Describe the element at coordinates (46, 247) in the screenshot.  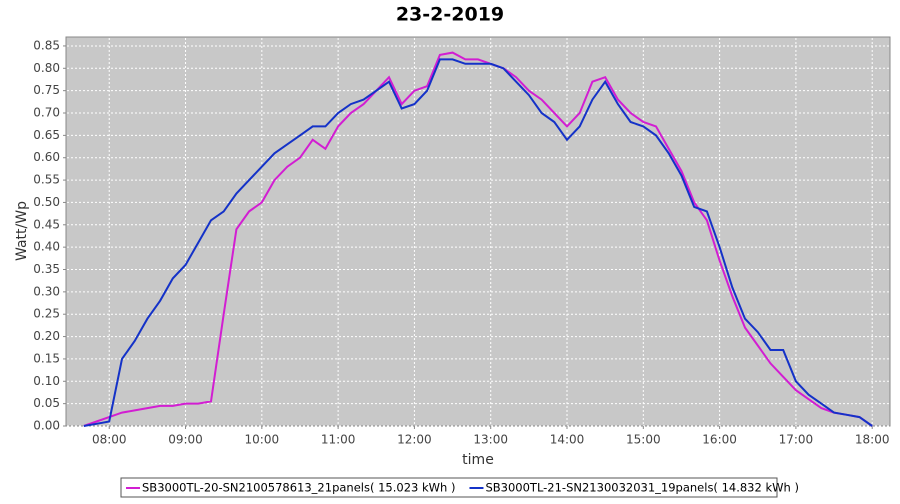
I see `y-tick-label: 0.40` at that location.